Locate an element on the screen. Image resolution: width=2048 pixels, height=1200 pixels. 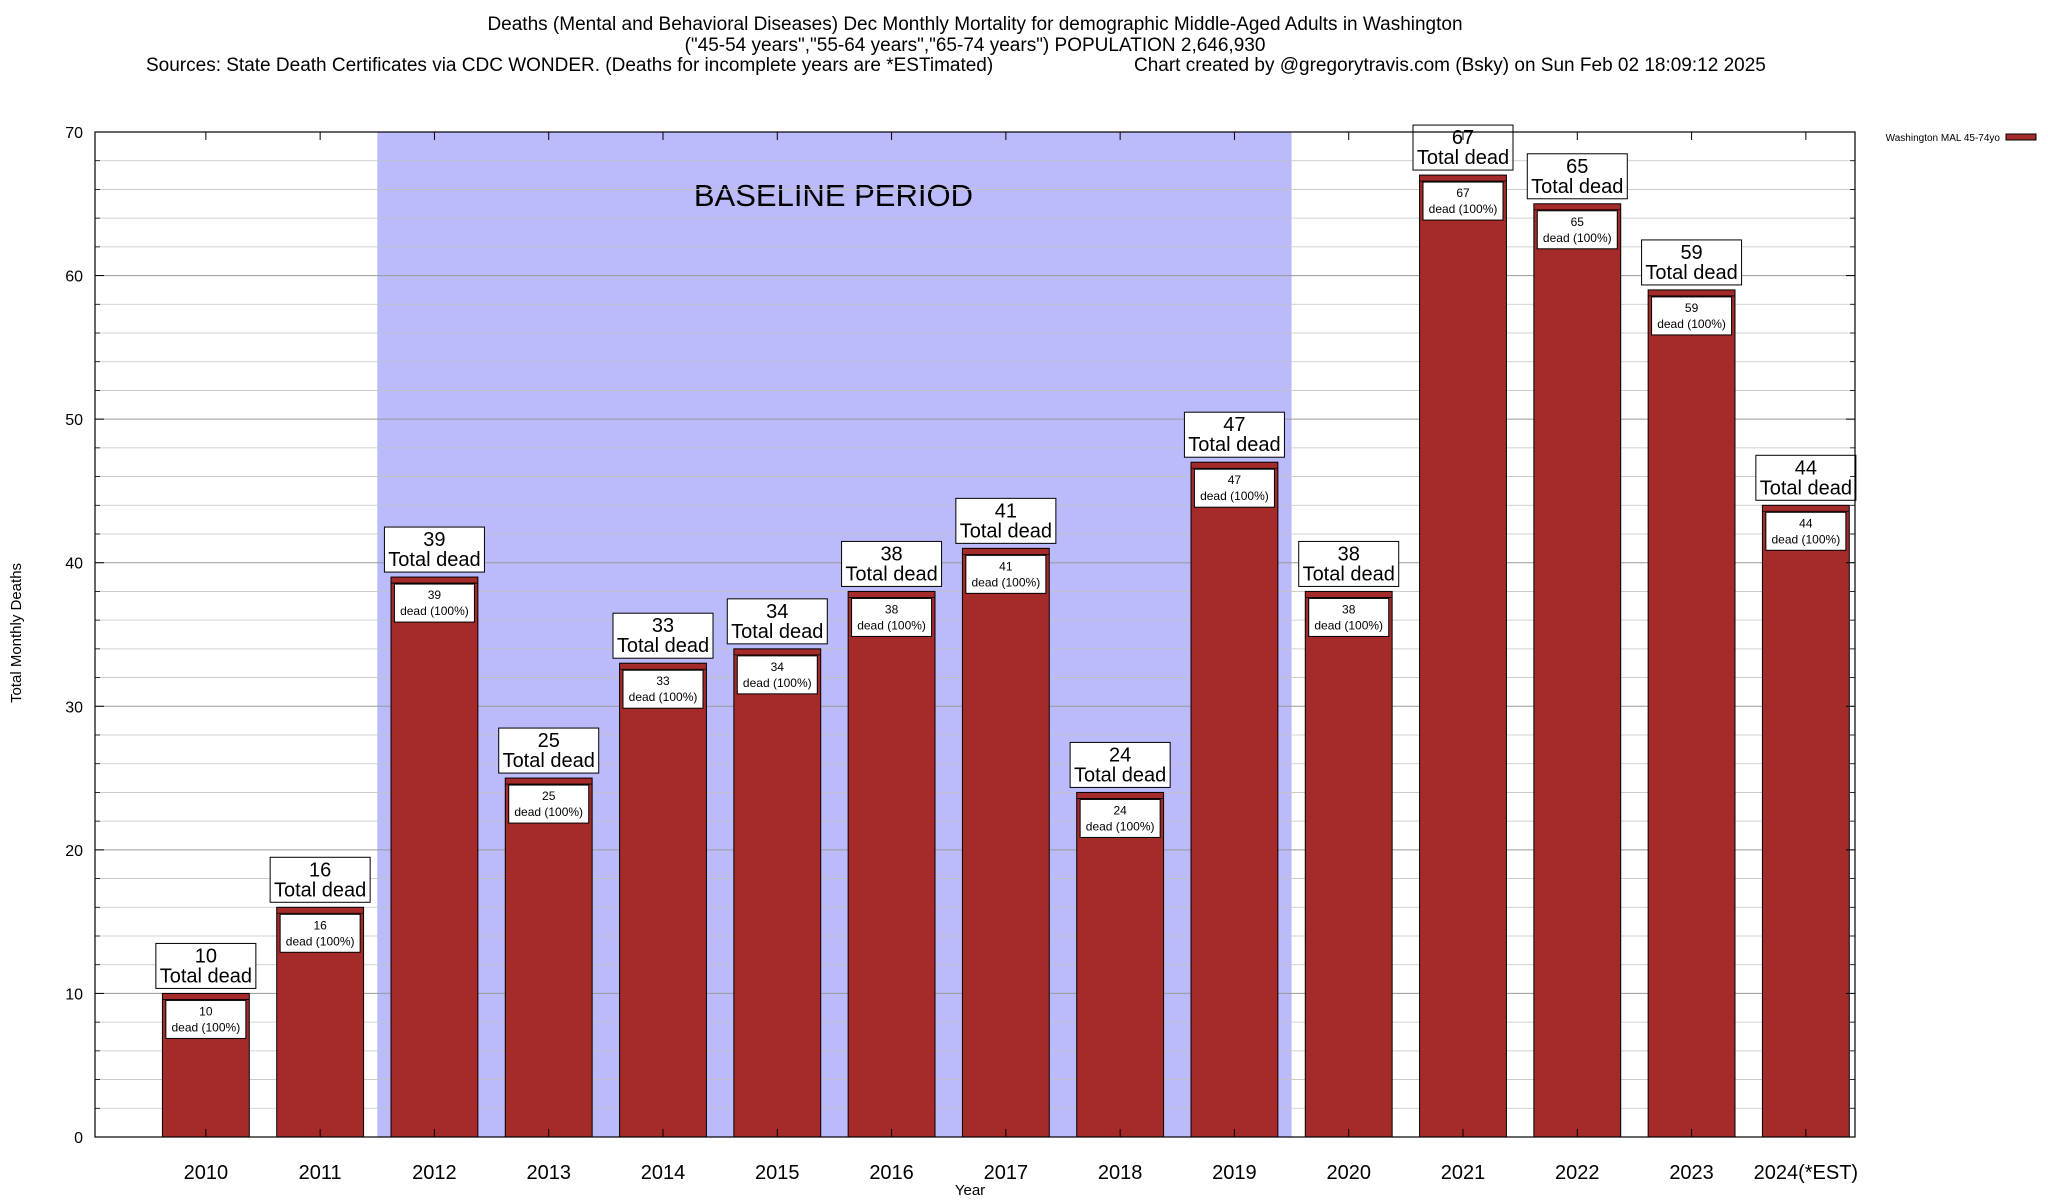
total-label-value: 33 is located at coordinates (663, 626).